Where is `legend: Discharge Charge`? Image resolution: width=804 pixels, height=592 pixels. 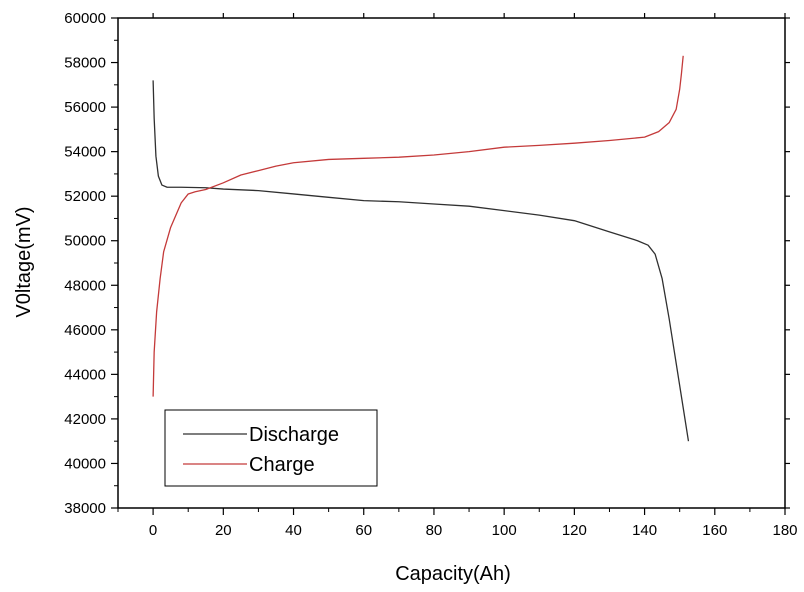 legend: Discharge Charge is located at coordinates (271, 448).